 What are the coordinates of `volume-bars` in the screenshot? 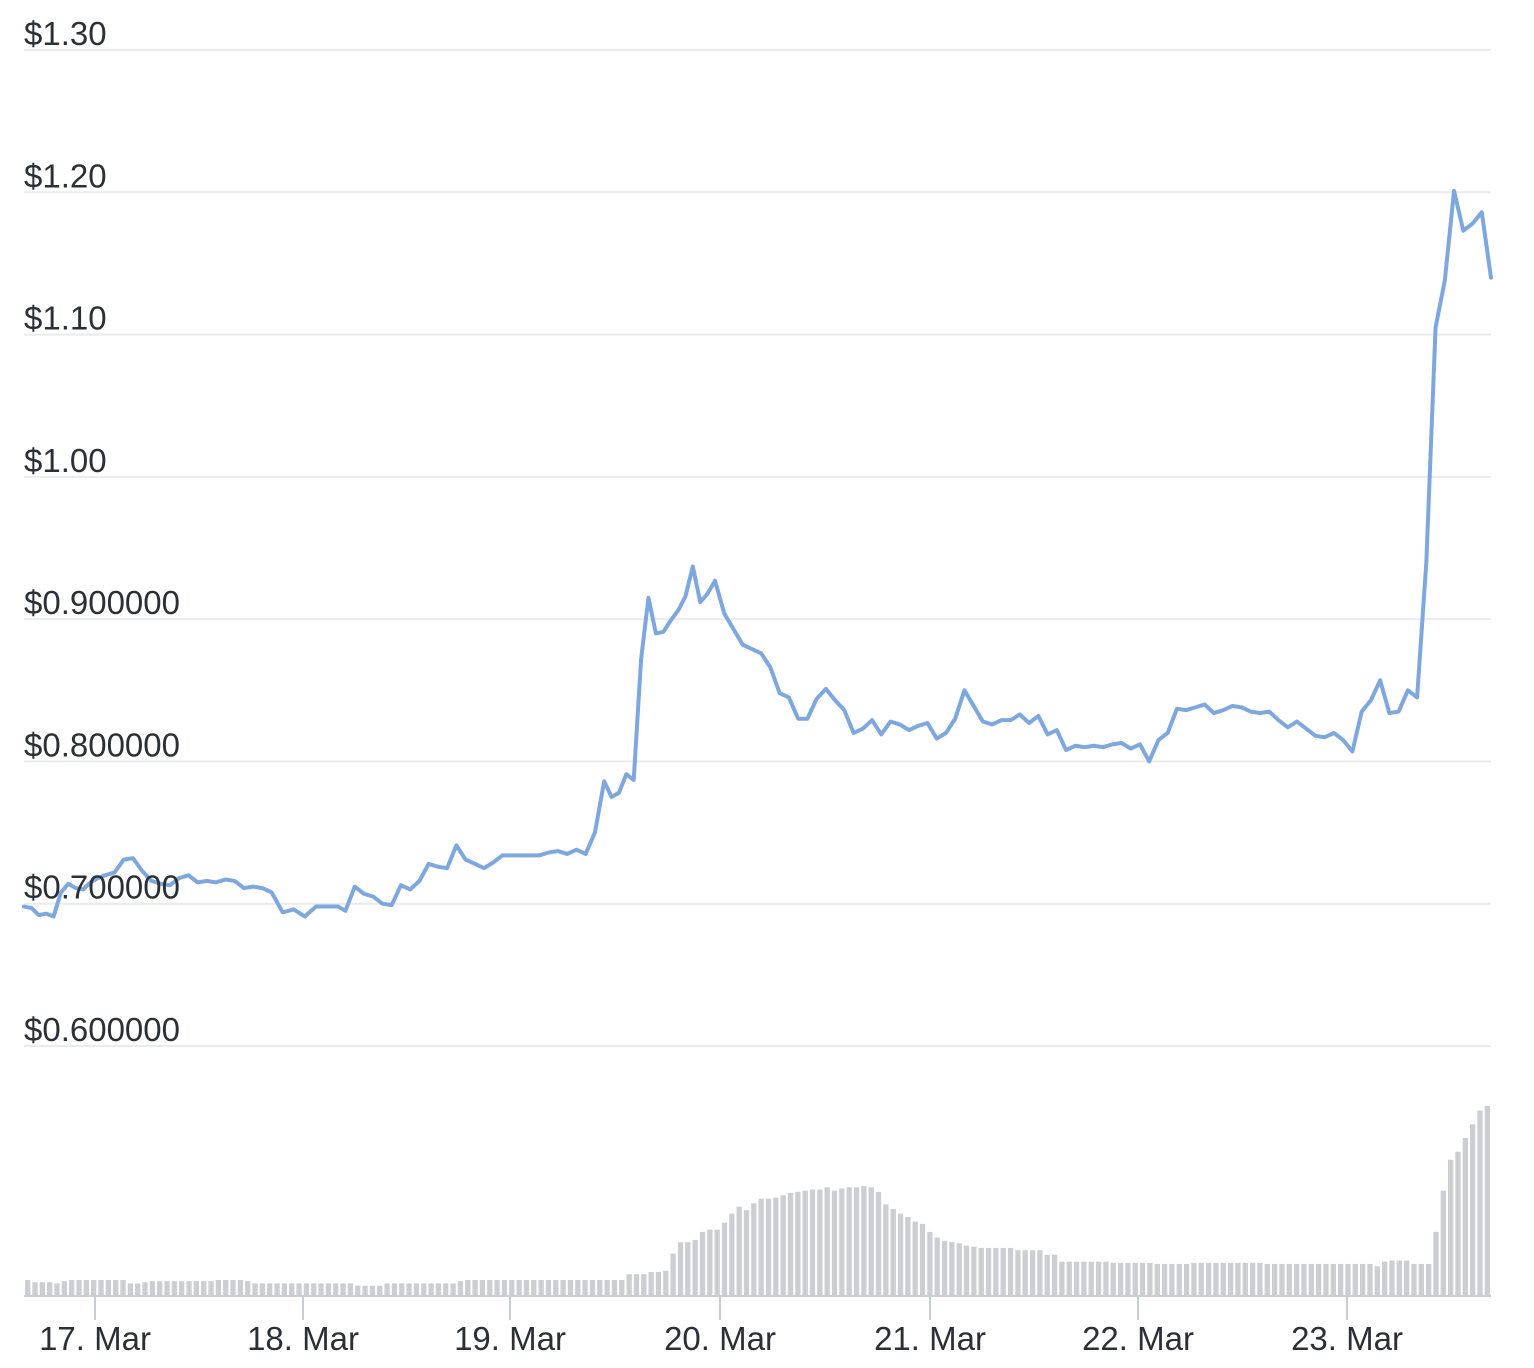 It's located at (757, 1201).